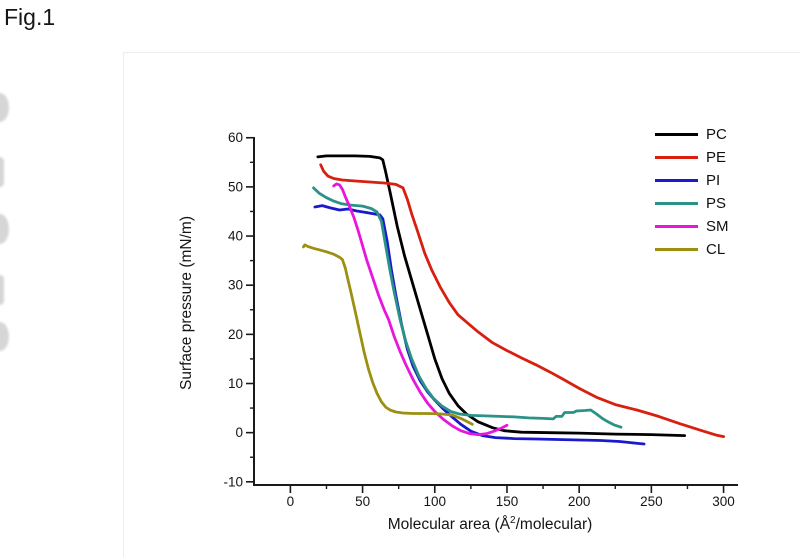 The height and width of the screenshot is (557, 800). I want to click on x-axis-title-unit: /molecular), so click(554, 525).